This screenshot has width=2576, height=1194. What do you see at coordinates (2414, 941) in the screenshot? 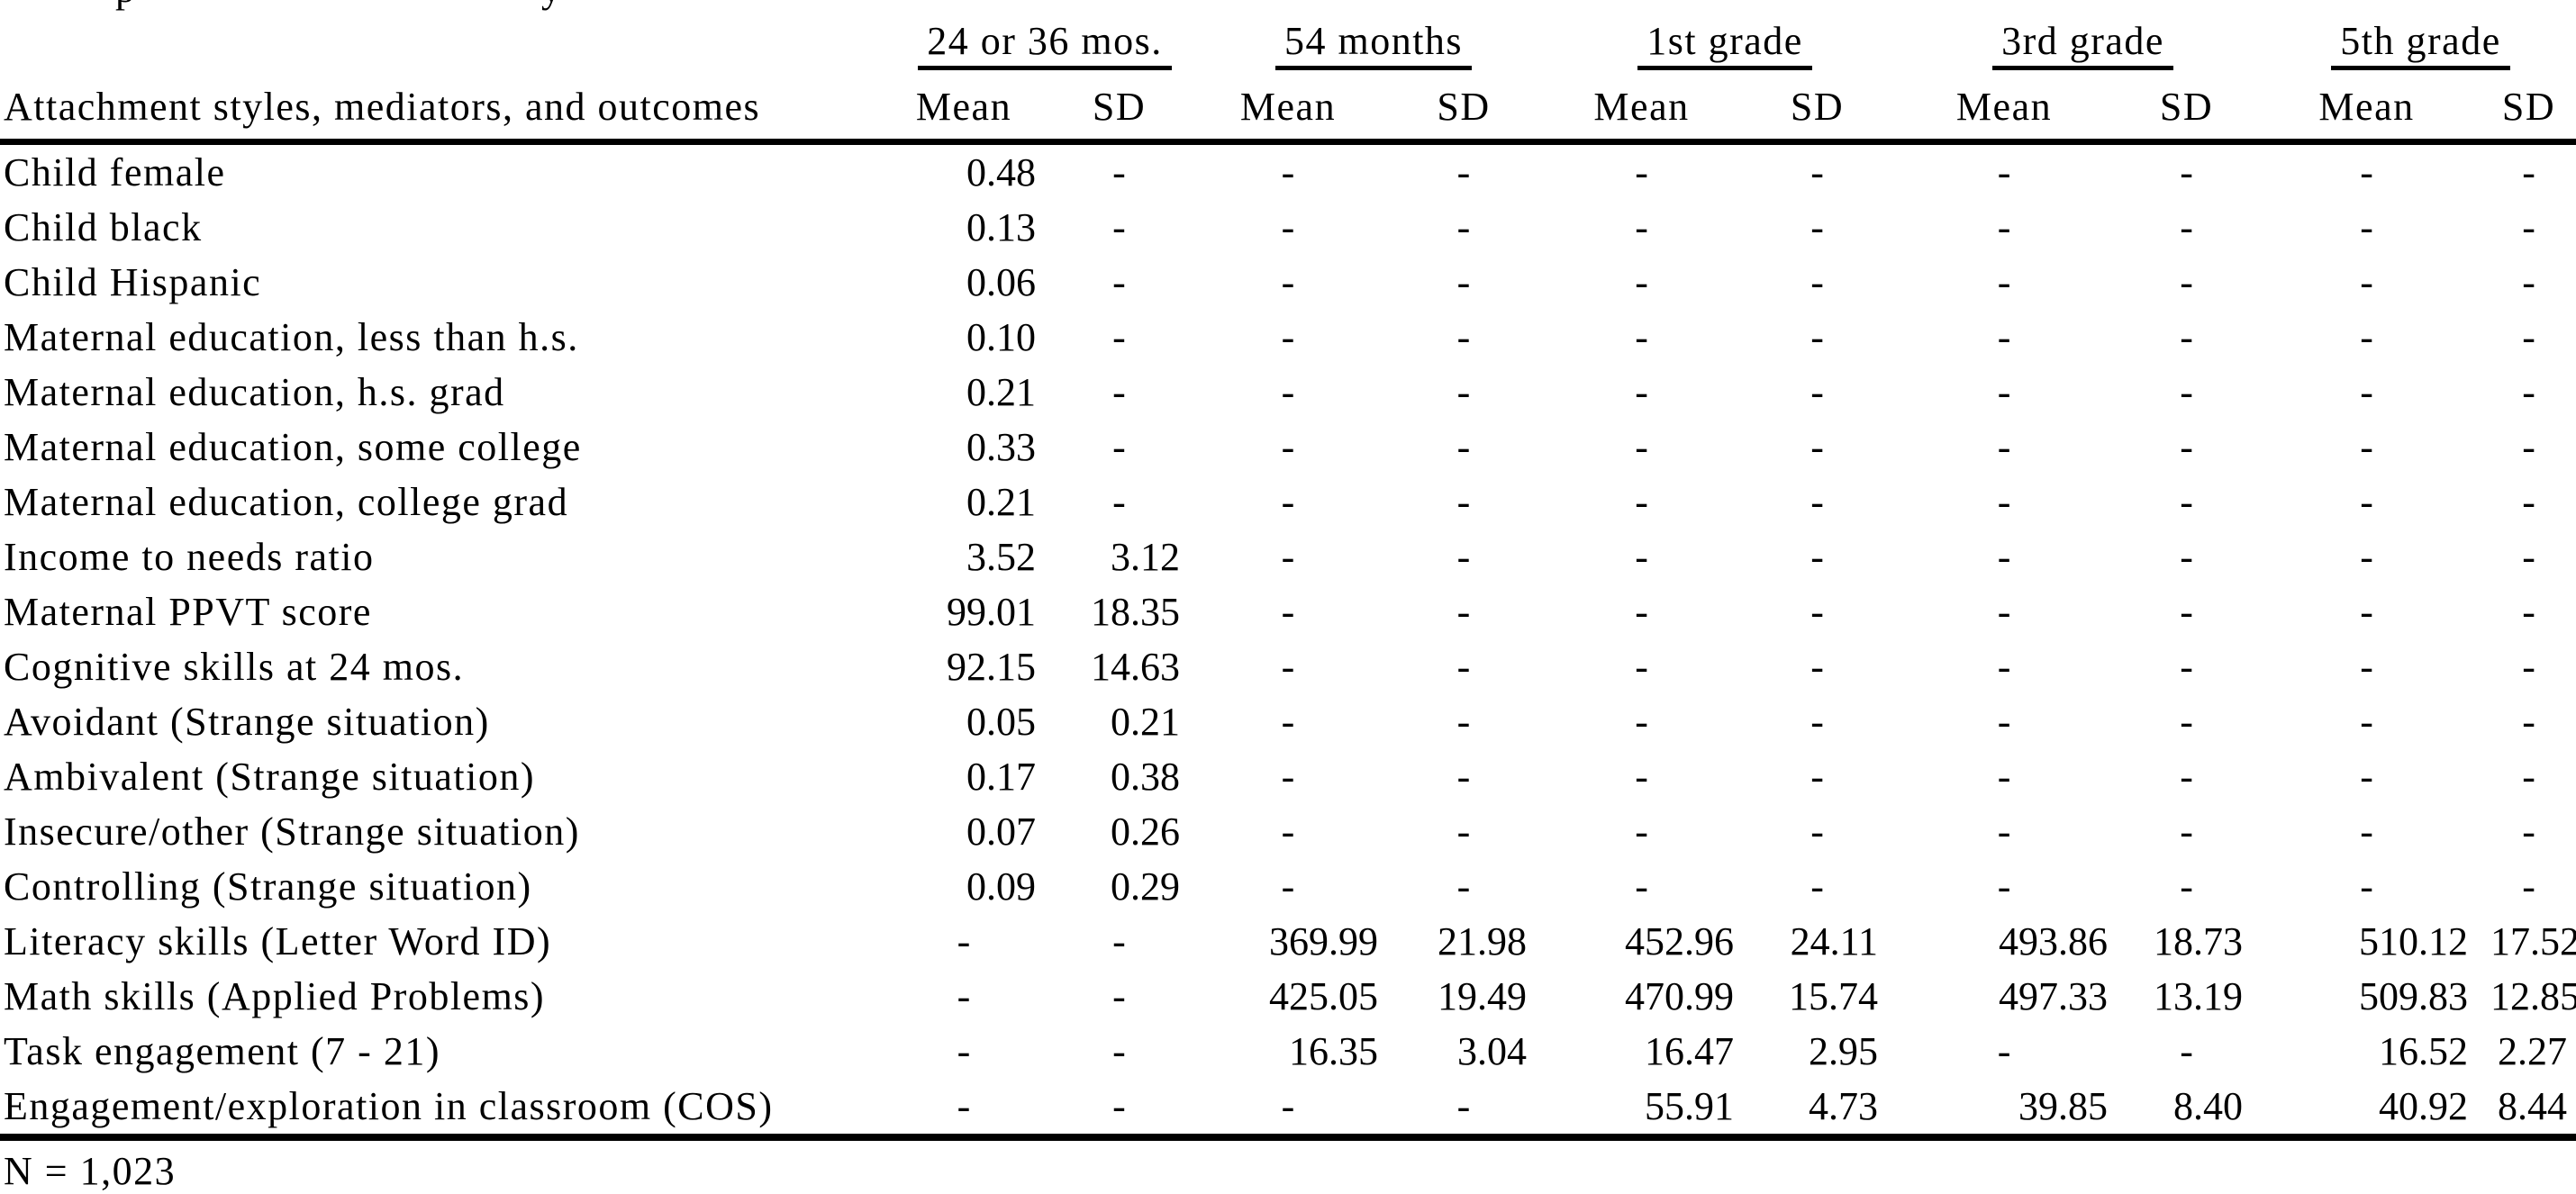
I see `mean-cell: 510.12` at bounding box center [2414, 941].